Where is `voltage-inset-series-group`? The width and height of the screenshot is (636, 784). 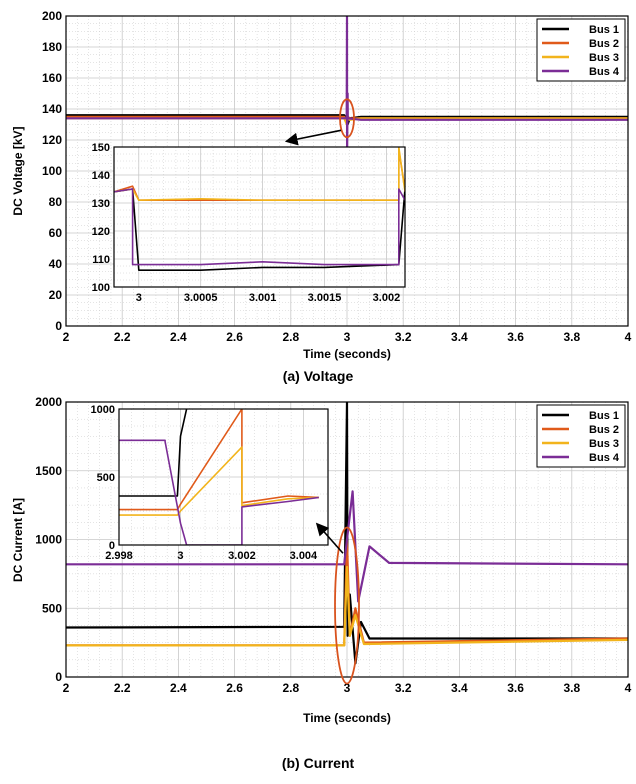
voltage-inset-series-group is located at coordinates (259, 209).